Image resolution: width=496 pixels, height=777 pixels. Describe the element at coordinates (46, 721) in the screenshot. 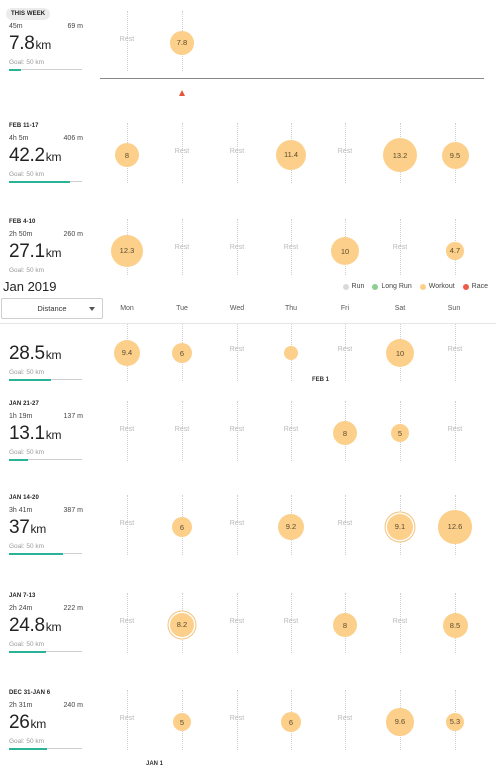

I see `week-summary: DEC 31-JAN 6 2h 31m 240 m 26km Goal: 50 km` at that location.